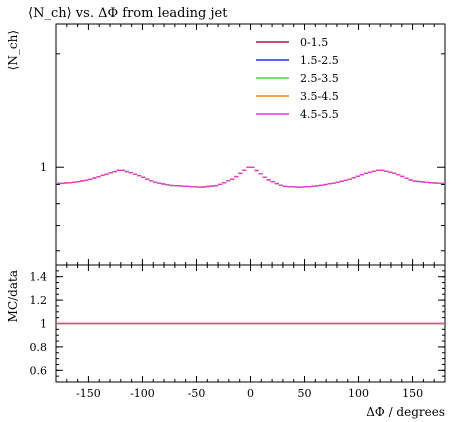 Image resolution: width=461 pixels, height=422 pixels. I want to click on legend-label: 3.5-4.5, so click(319, 96).